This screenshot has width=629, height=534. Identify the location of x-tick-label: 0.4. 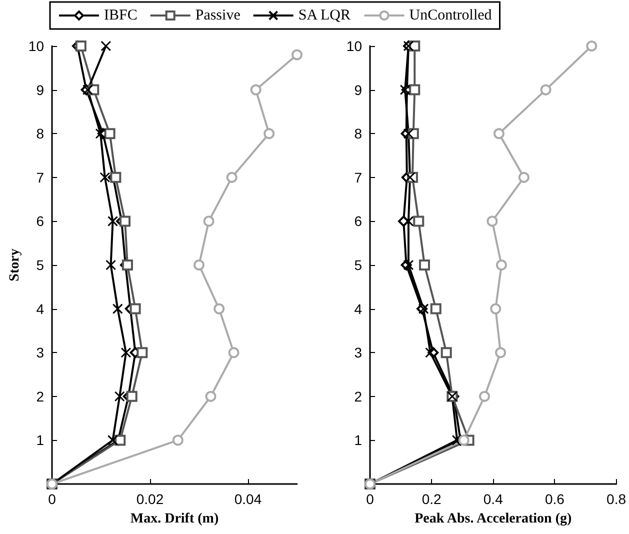
(493, 499).